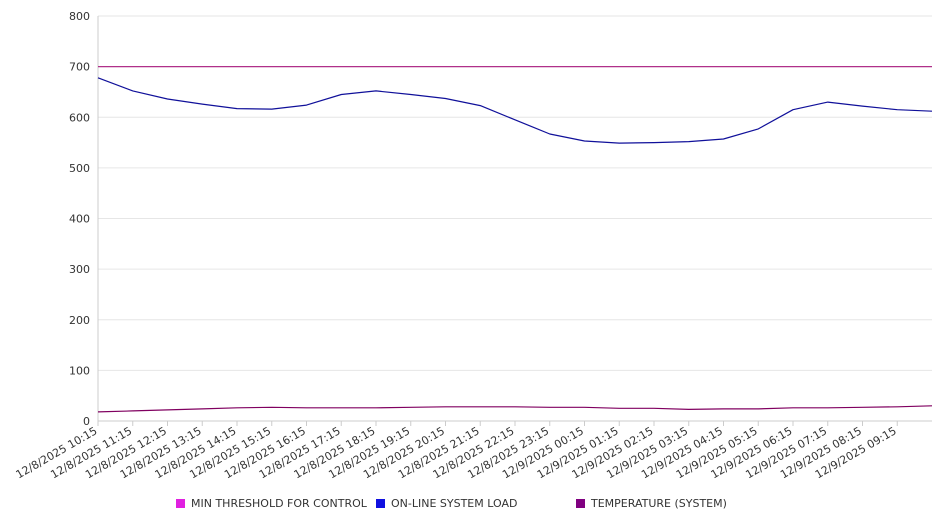 The image size is (946, 526). I want to click on y-tick-label: 700, so click(79, 67).